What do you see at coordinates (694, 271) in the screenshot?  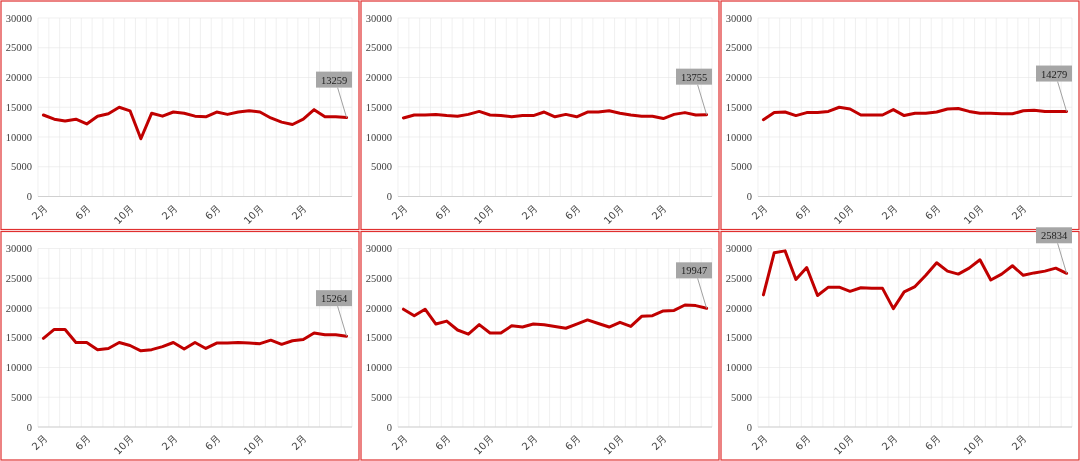 I see `data-label: 19947` at bounding box center [694, 271].